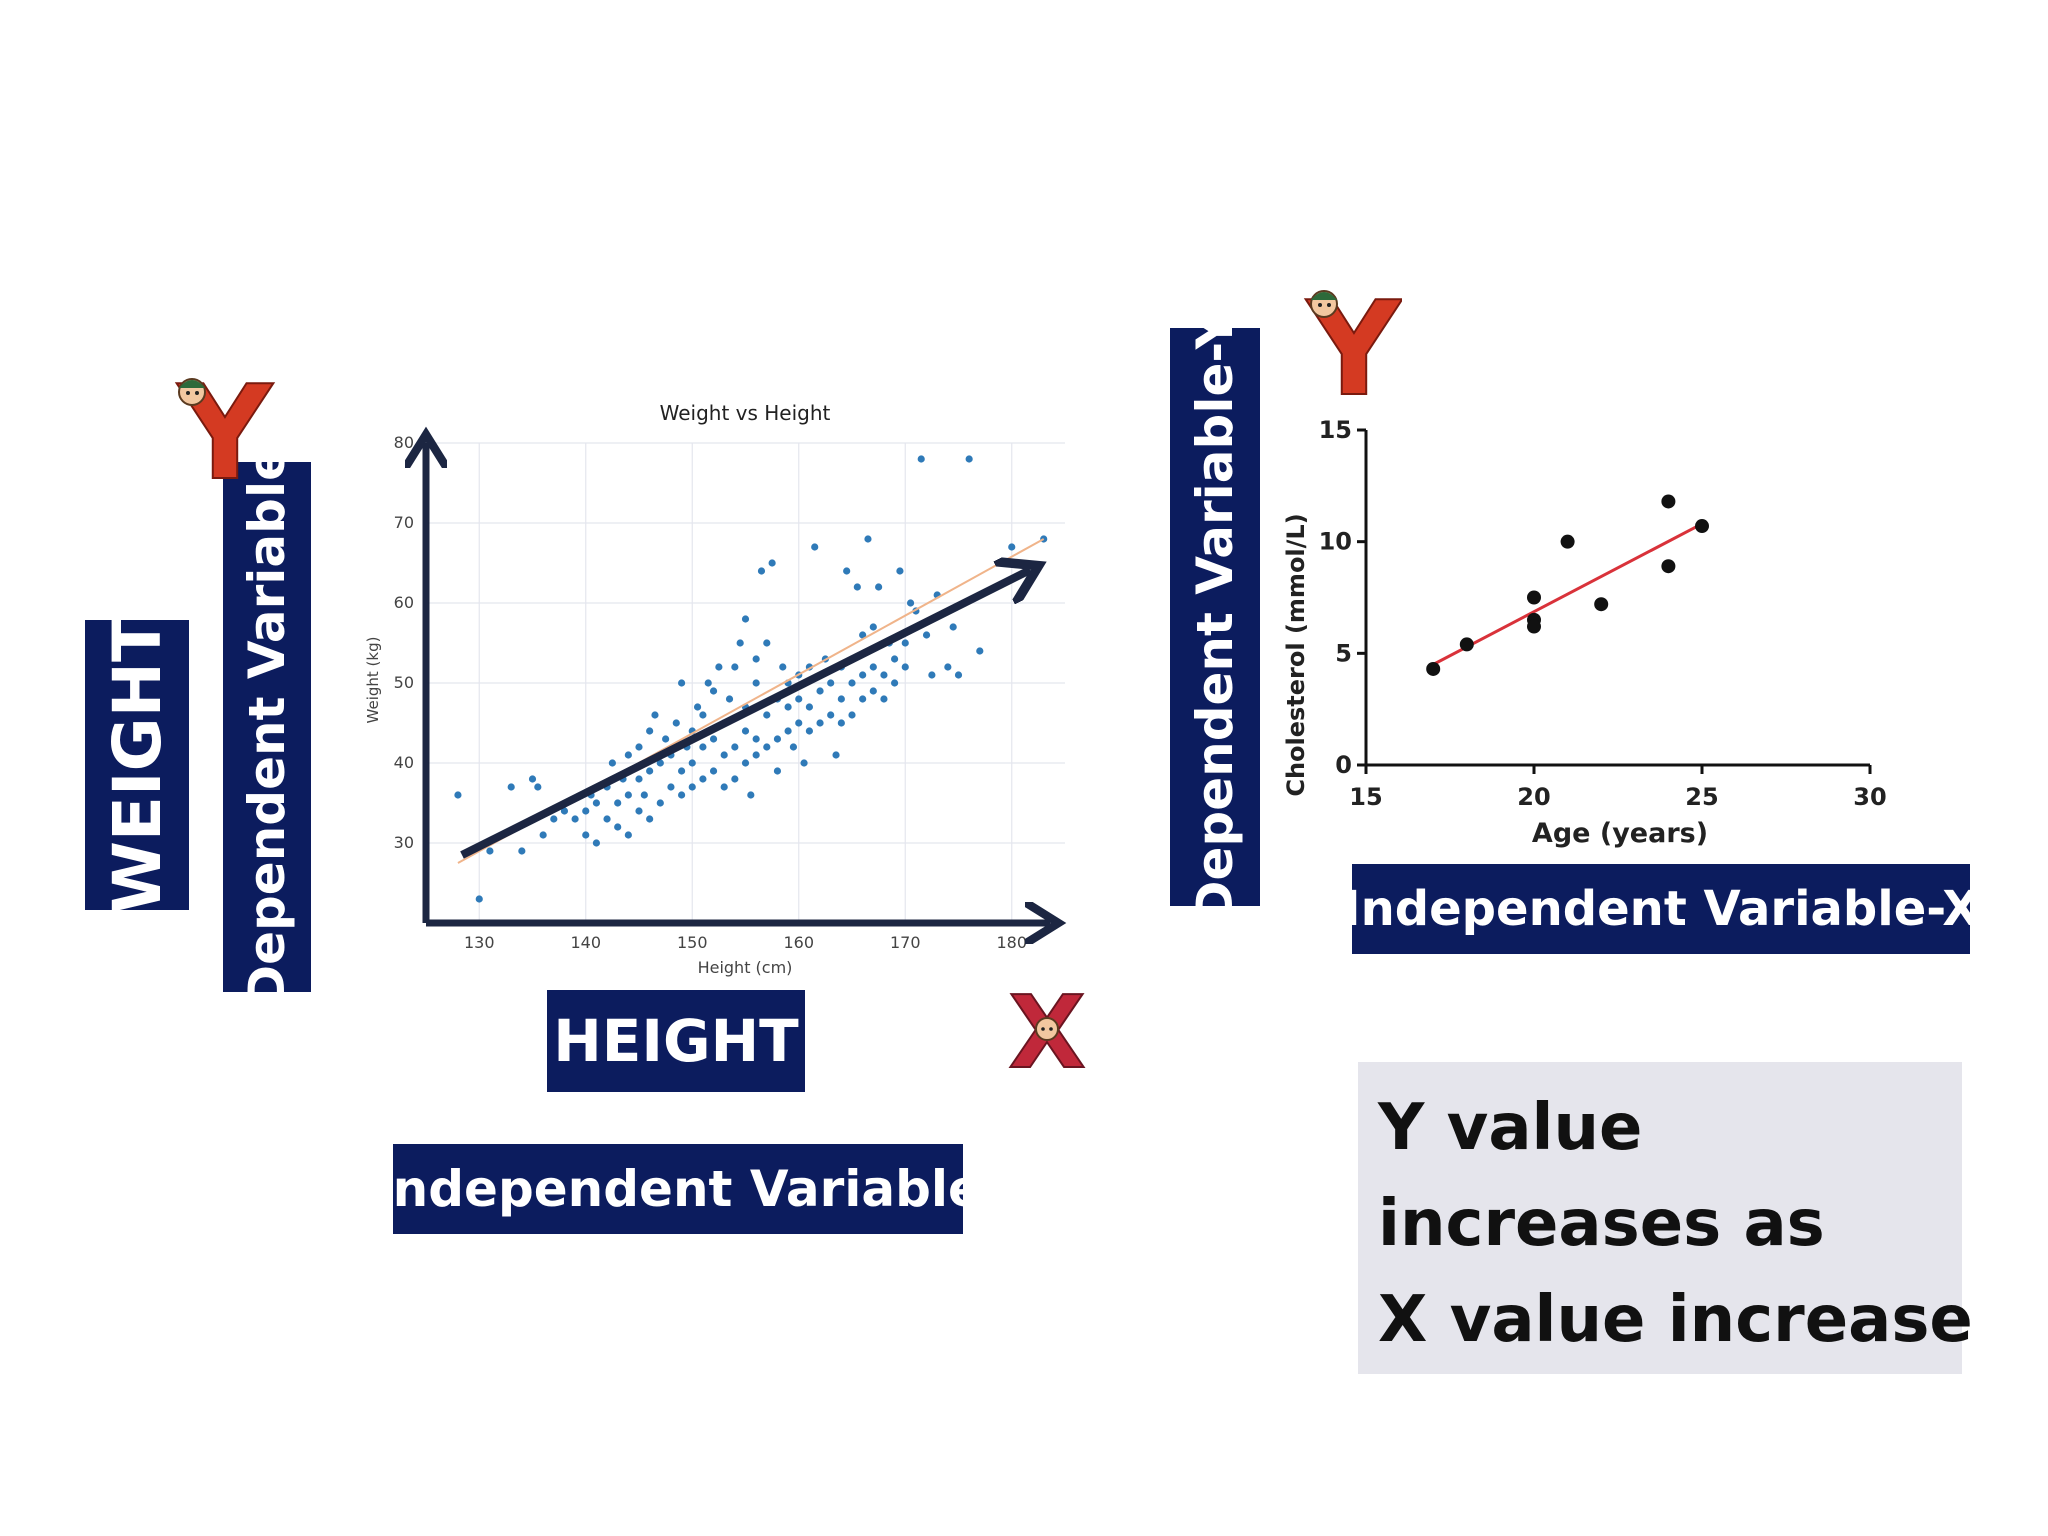 The height and width of the screenshot is (1536, 2048). I want to click on chart1-x-tick-label: 180, so click(1011, 942).